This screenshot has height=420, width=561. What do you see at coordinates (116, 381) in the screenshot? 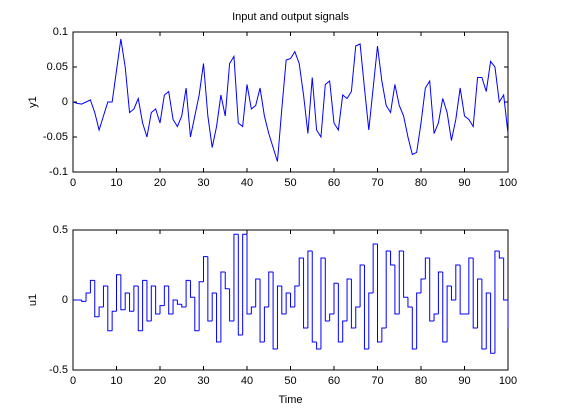
I see `x-tick-label: 10` at bounding box center [116, 381].